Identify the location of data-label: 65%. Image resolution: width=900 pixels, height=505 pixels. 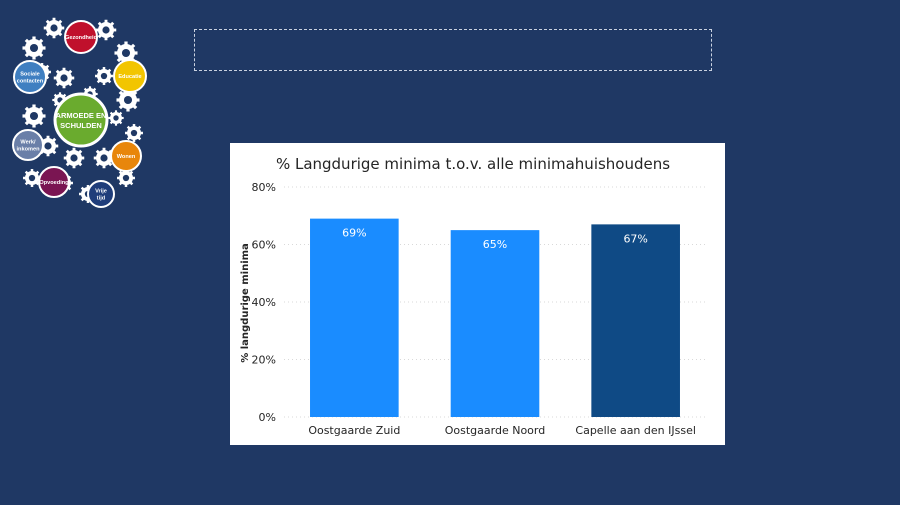
(495, 244).